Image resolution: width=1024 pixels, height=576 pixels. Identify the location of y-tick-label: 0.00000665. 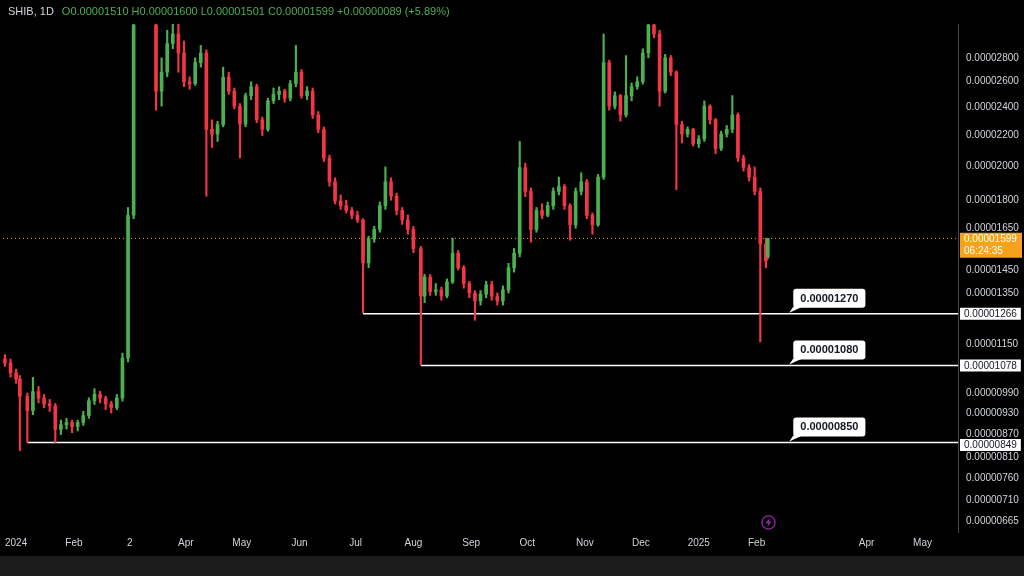
(993, 520).